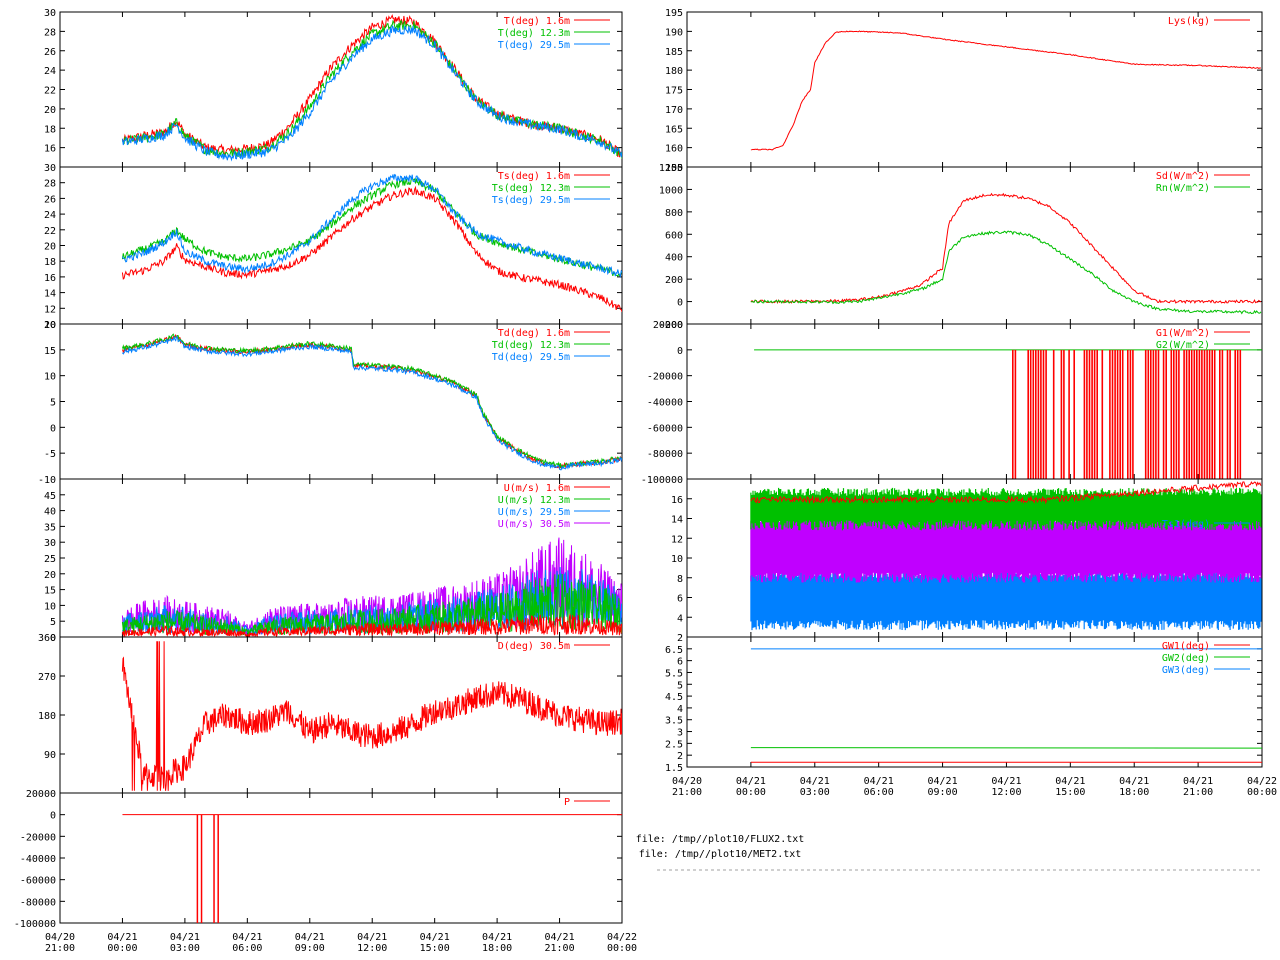 This screenshot has width=1280, height=960. Describe the element at coordinates (674, 721) in the screenshot. I see `ground-water-ytick-label: 3.5` at that location.